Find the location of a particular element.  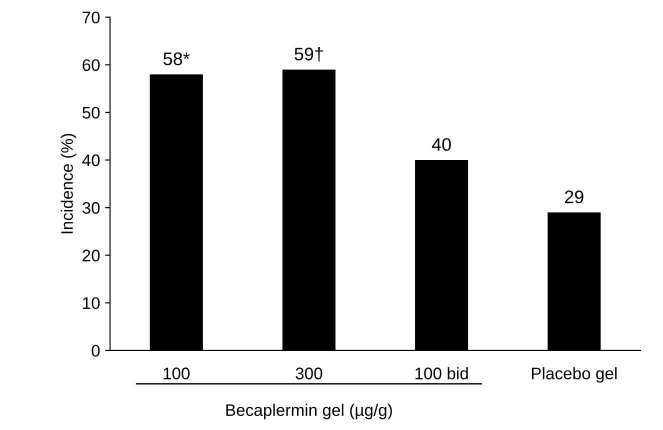

x-tick-label: 300 is located at coordinates (309, 374).